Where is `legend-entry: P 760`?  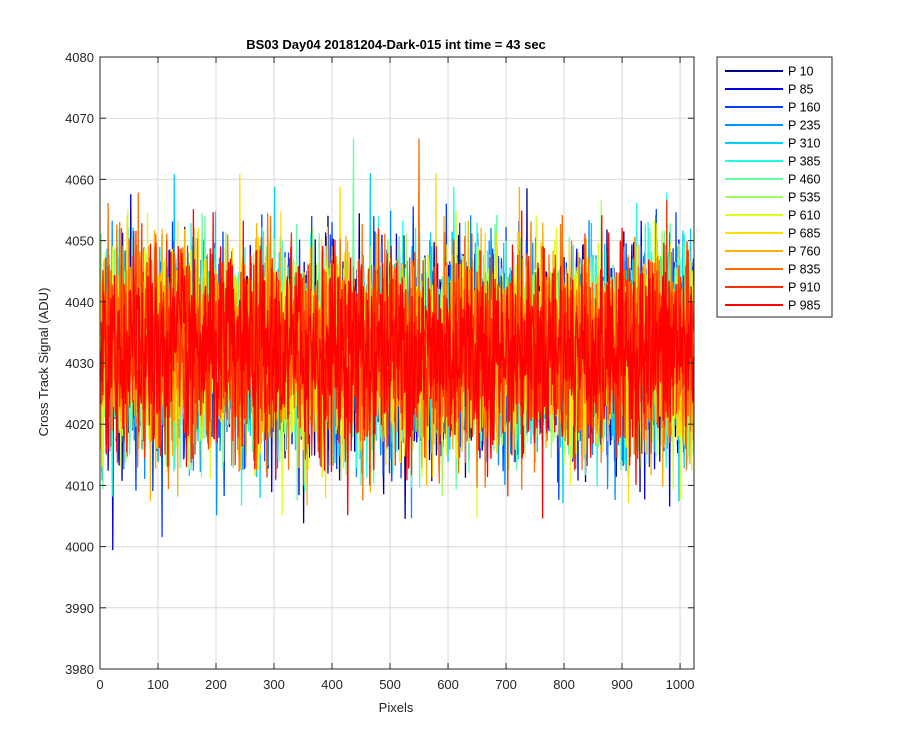 legend-entry: P 760 is located at coordinates (772, 252).